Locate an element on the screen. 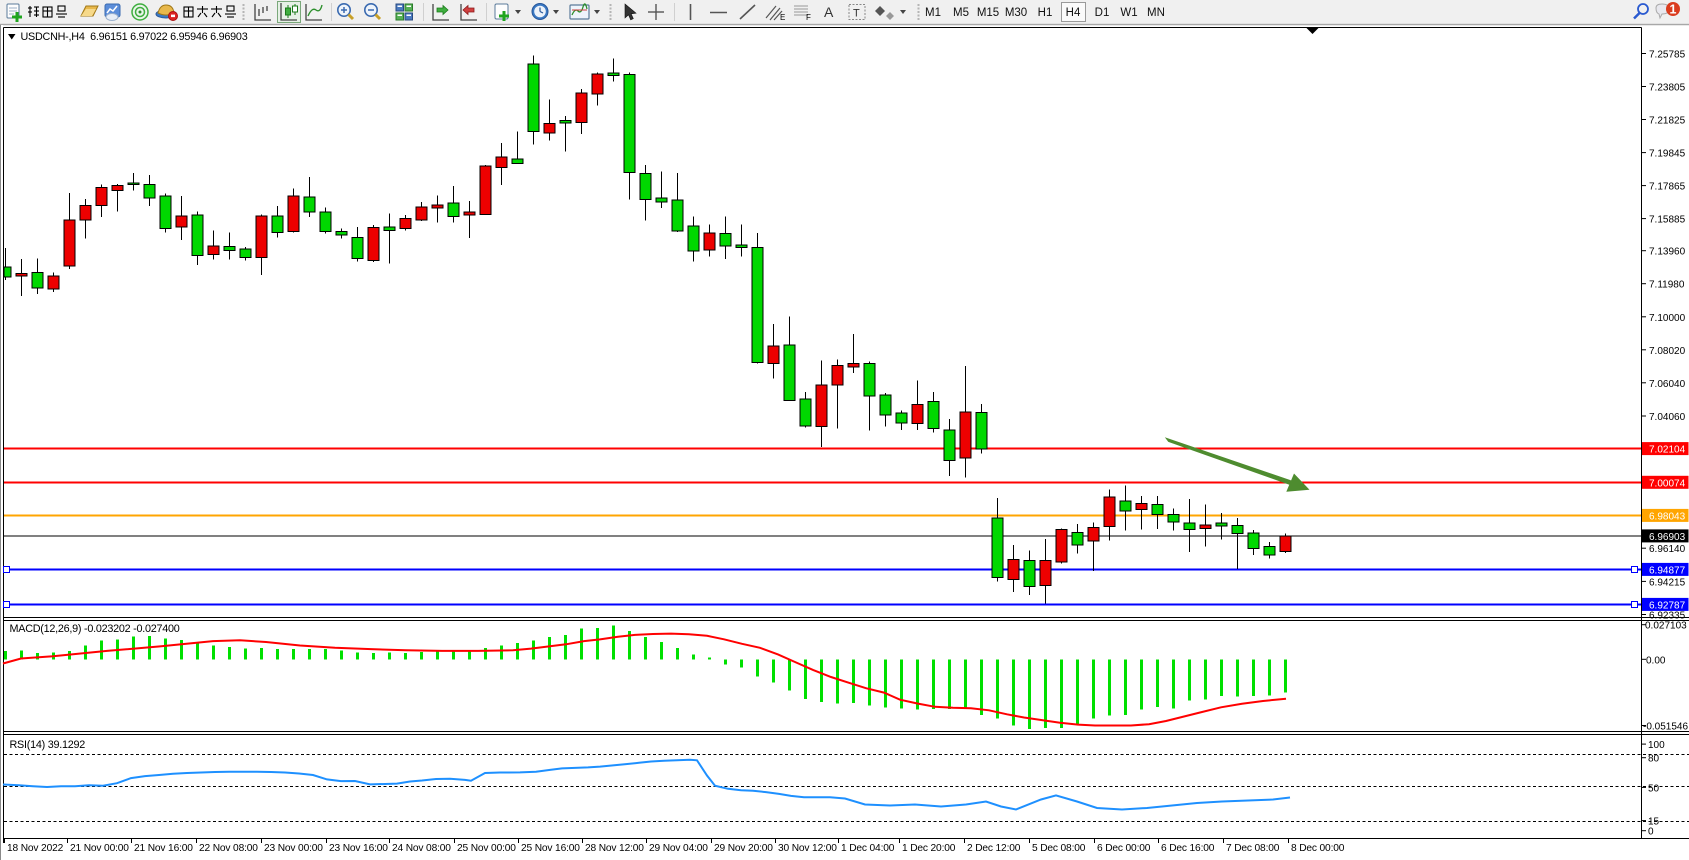 The height and width of the screenshot is (860, 1689). svg-text: 7.08020 is located at coordinates (1667, 351).